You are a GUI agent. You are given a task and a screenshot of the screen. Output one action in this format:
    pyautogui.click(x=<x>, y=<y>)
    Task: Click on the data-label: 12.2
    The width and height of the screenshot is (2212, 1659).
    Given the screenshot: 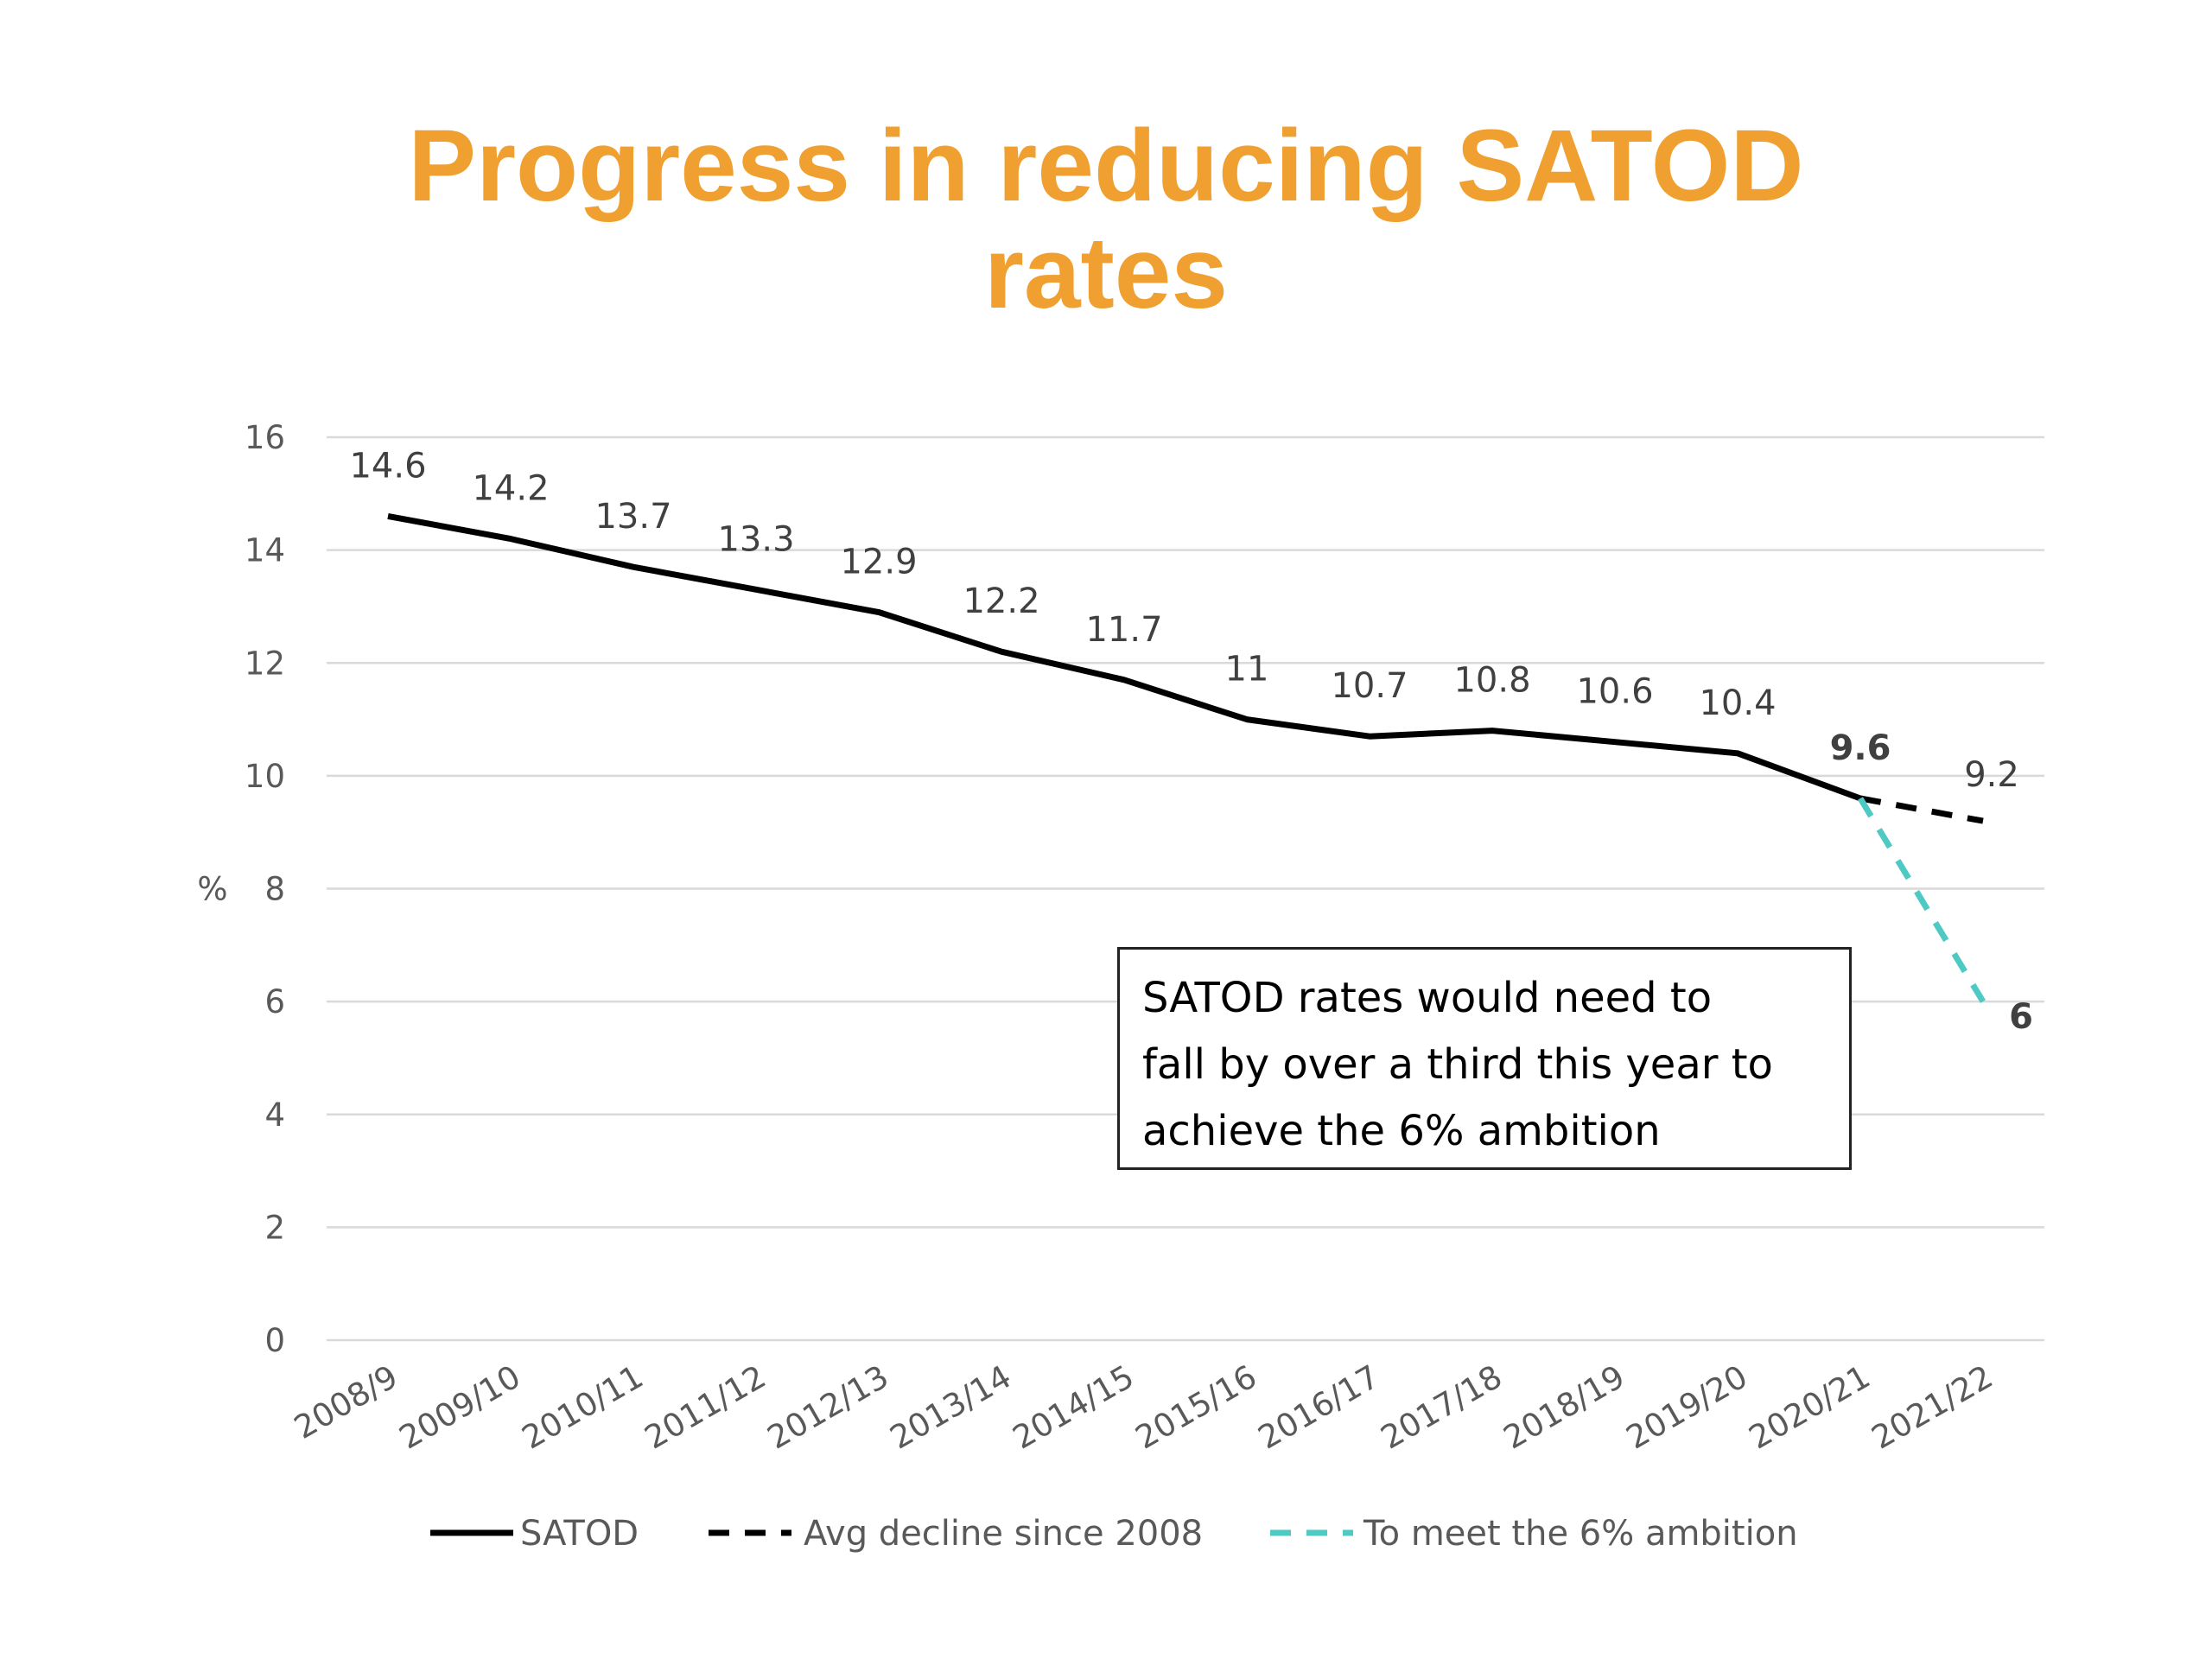 What is the action you would take?
    pyautogui.click(x=1001, y=601)
    